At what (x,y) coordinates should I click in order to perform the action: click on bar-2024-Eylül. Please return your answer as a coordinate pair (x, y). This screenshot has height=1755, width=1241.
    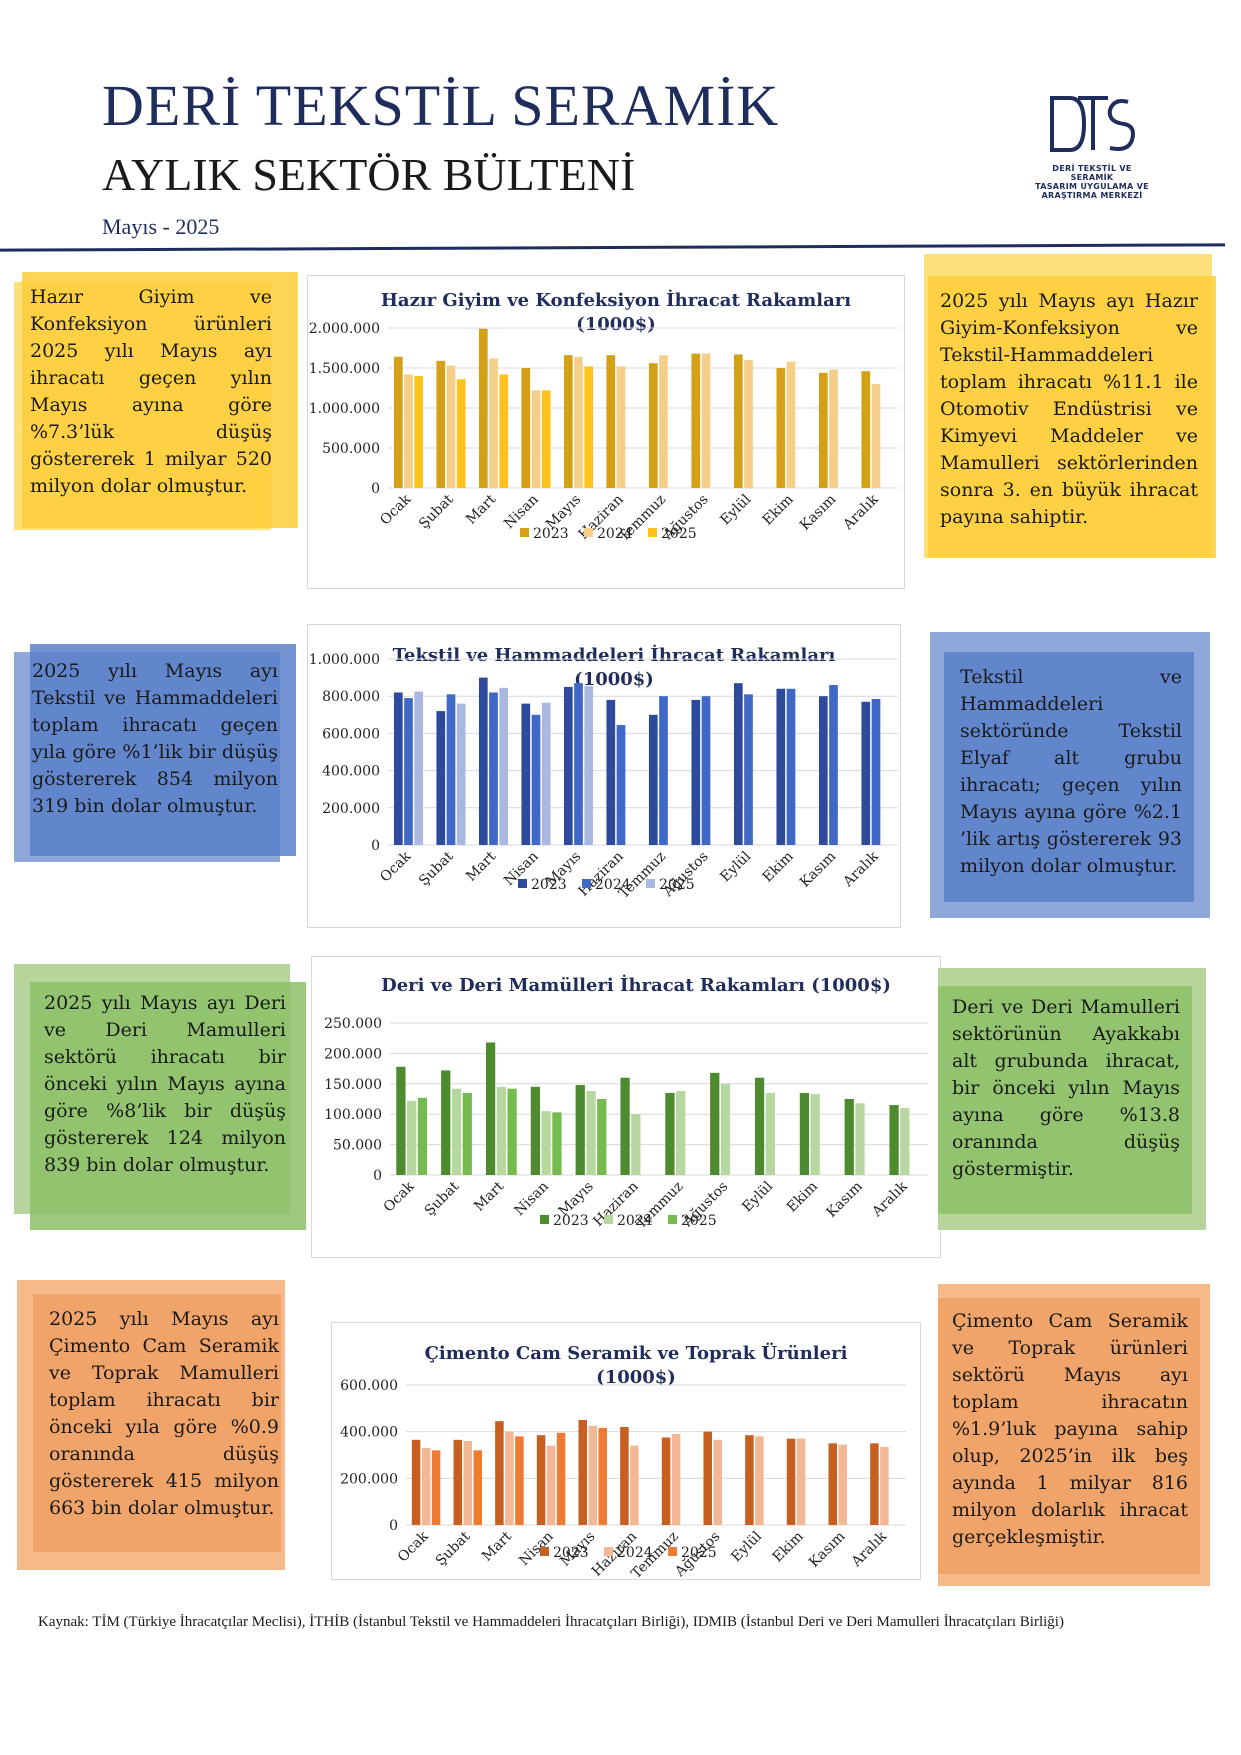
    Looking at the image, I should click on (748, 769).